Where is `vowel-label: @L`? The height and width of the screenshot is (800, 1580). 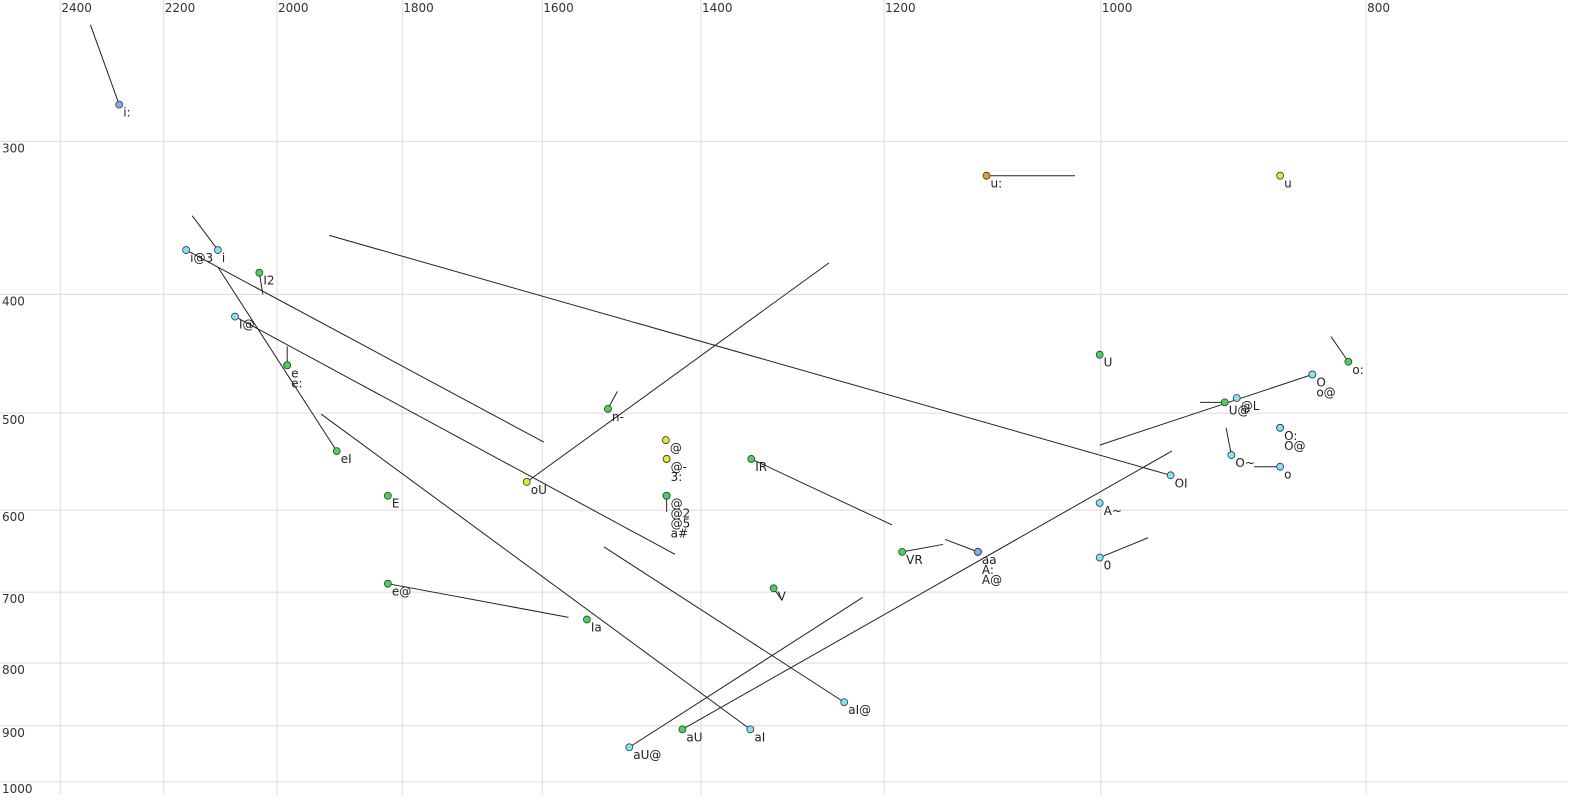
vowel-label: @L is located at coordinates (1250, 406).